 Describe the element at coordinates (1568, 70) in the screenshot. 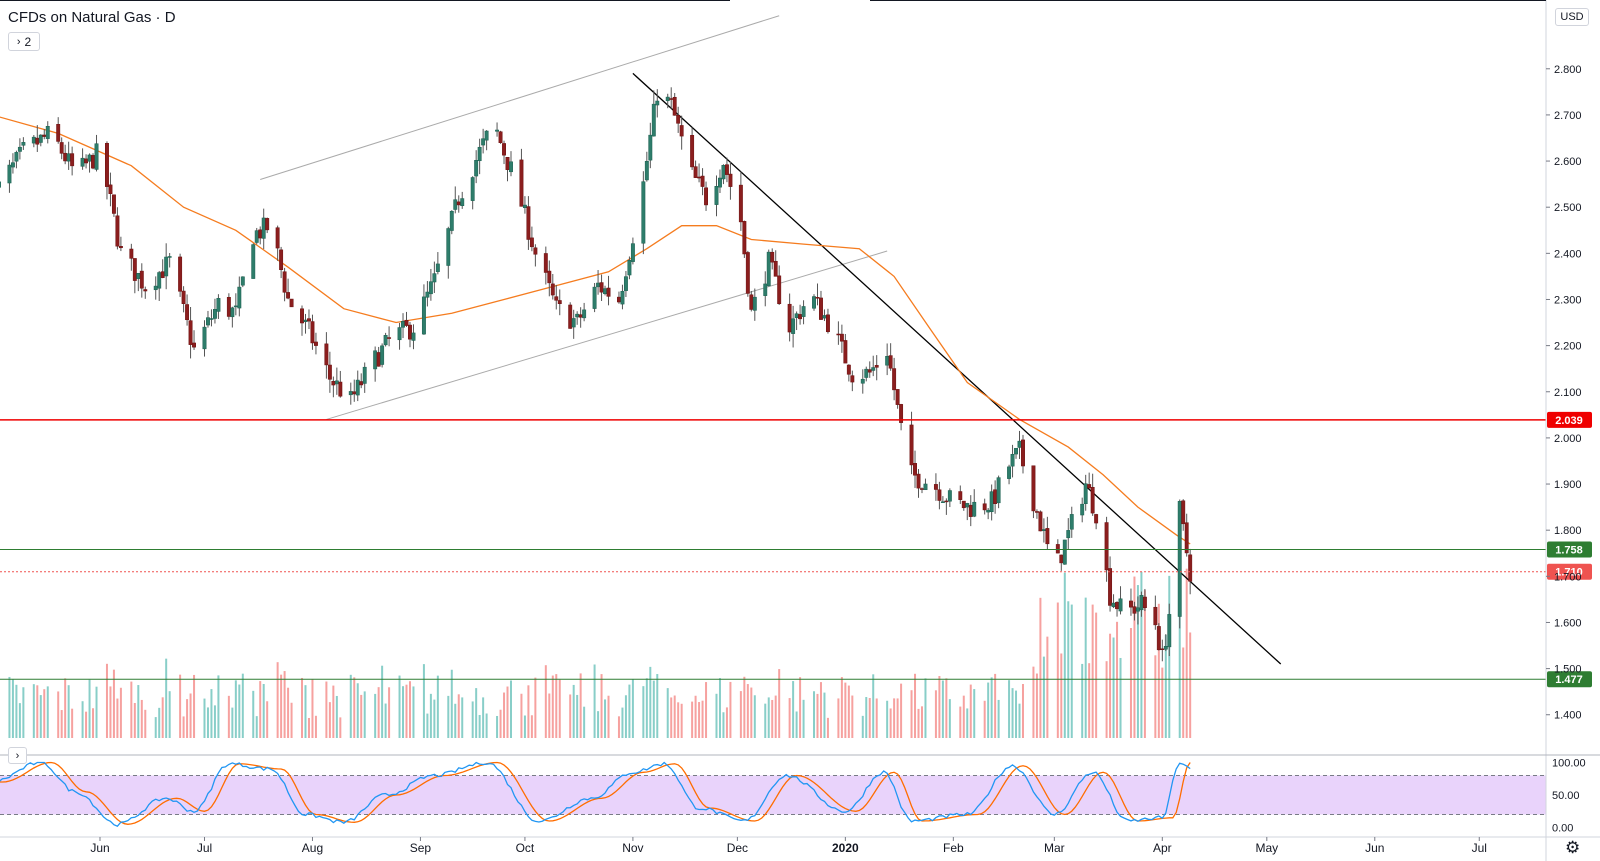

I see `price-tick-label: 2.800` at that location.